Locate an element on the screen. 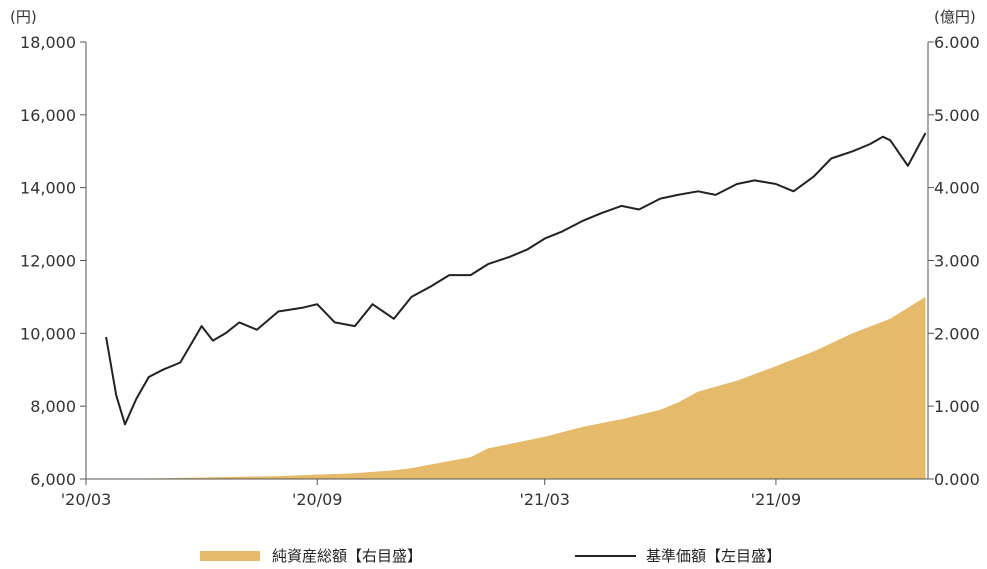  left-tick-label: 12,000 is located at coordinates (48, 261).